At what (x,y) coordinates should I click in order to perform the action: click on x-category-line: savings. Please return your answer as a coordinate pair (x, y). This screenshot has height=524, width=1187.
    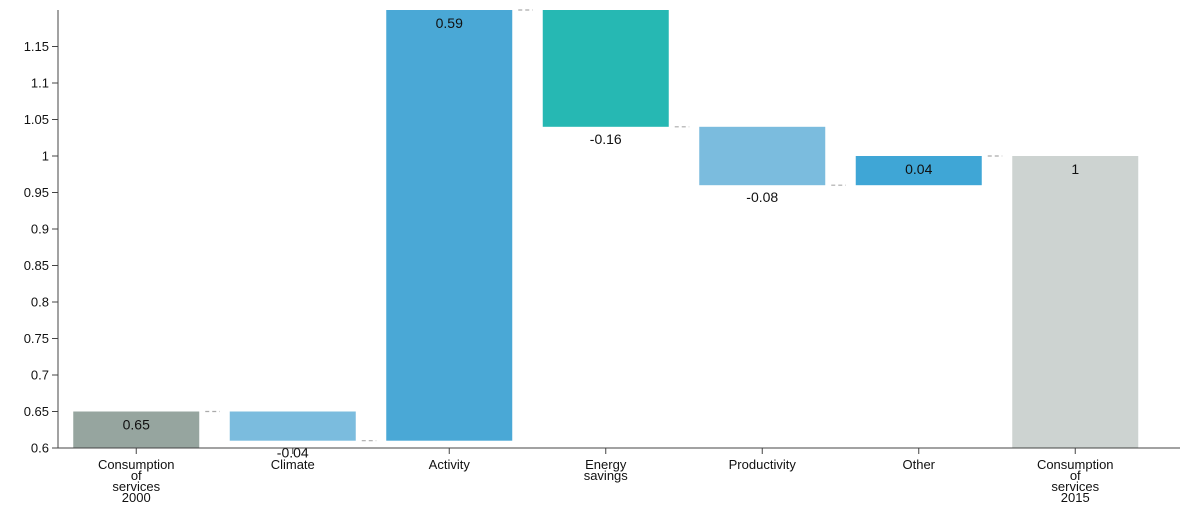
    Looking at the image, I should click on (606, 475).